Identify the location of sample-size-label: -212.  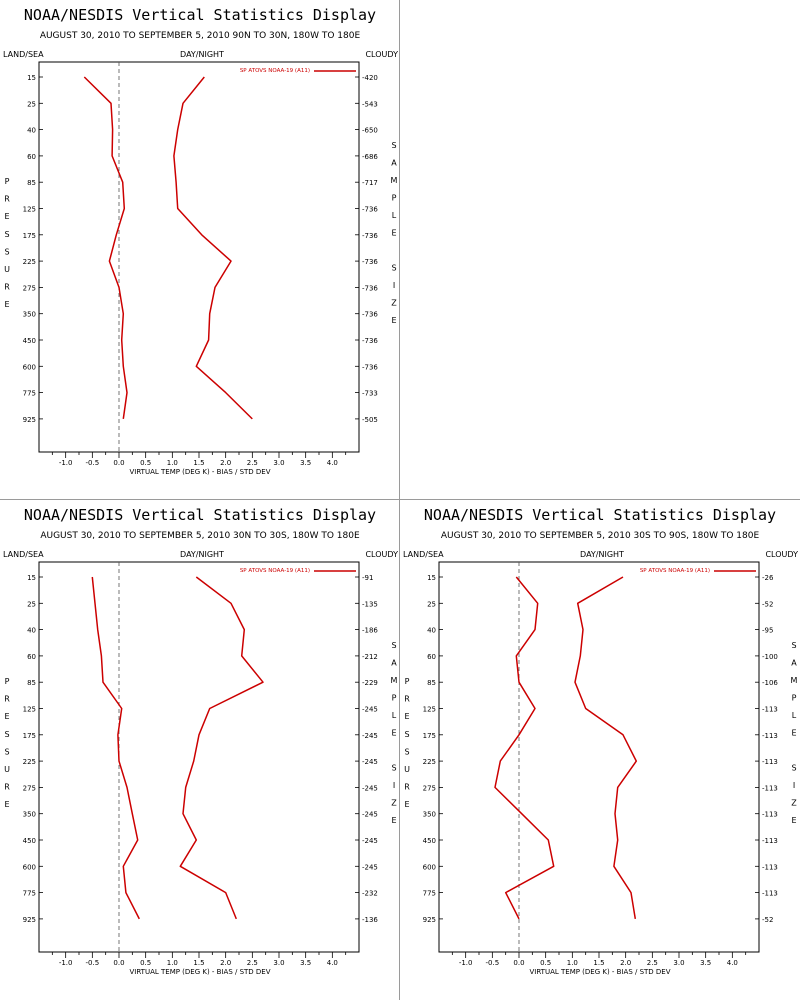
(370, 657).